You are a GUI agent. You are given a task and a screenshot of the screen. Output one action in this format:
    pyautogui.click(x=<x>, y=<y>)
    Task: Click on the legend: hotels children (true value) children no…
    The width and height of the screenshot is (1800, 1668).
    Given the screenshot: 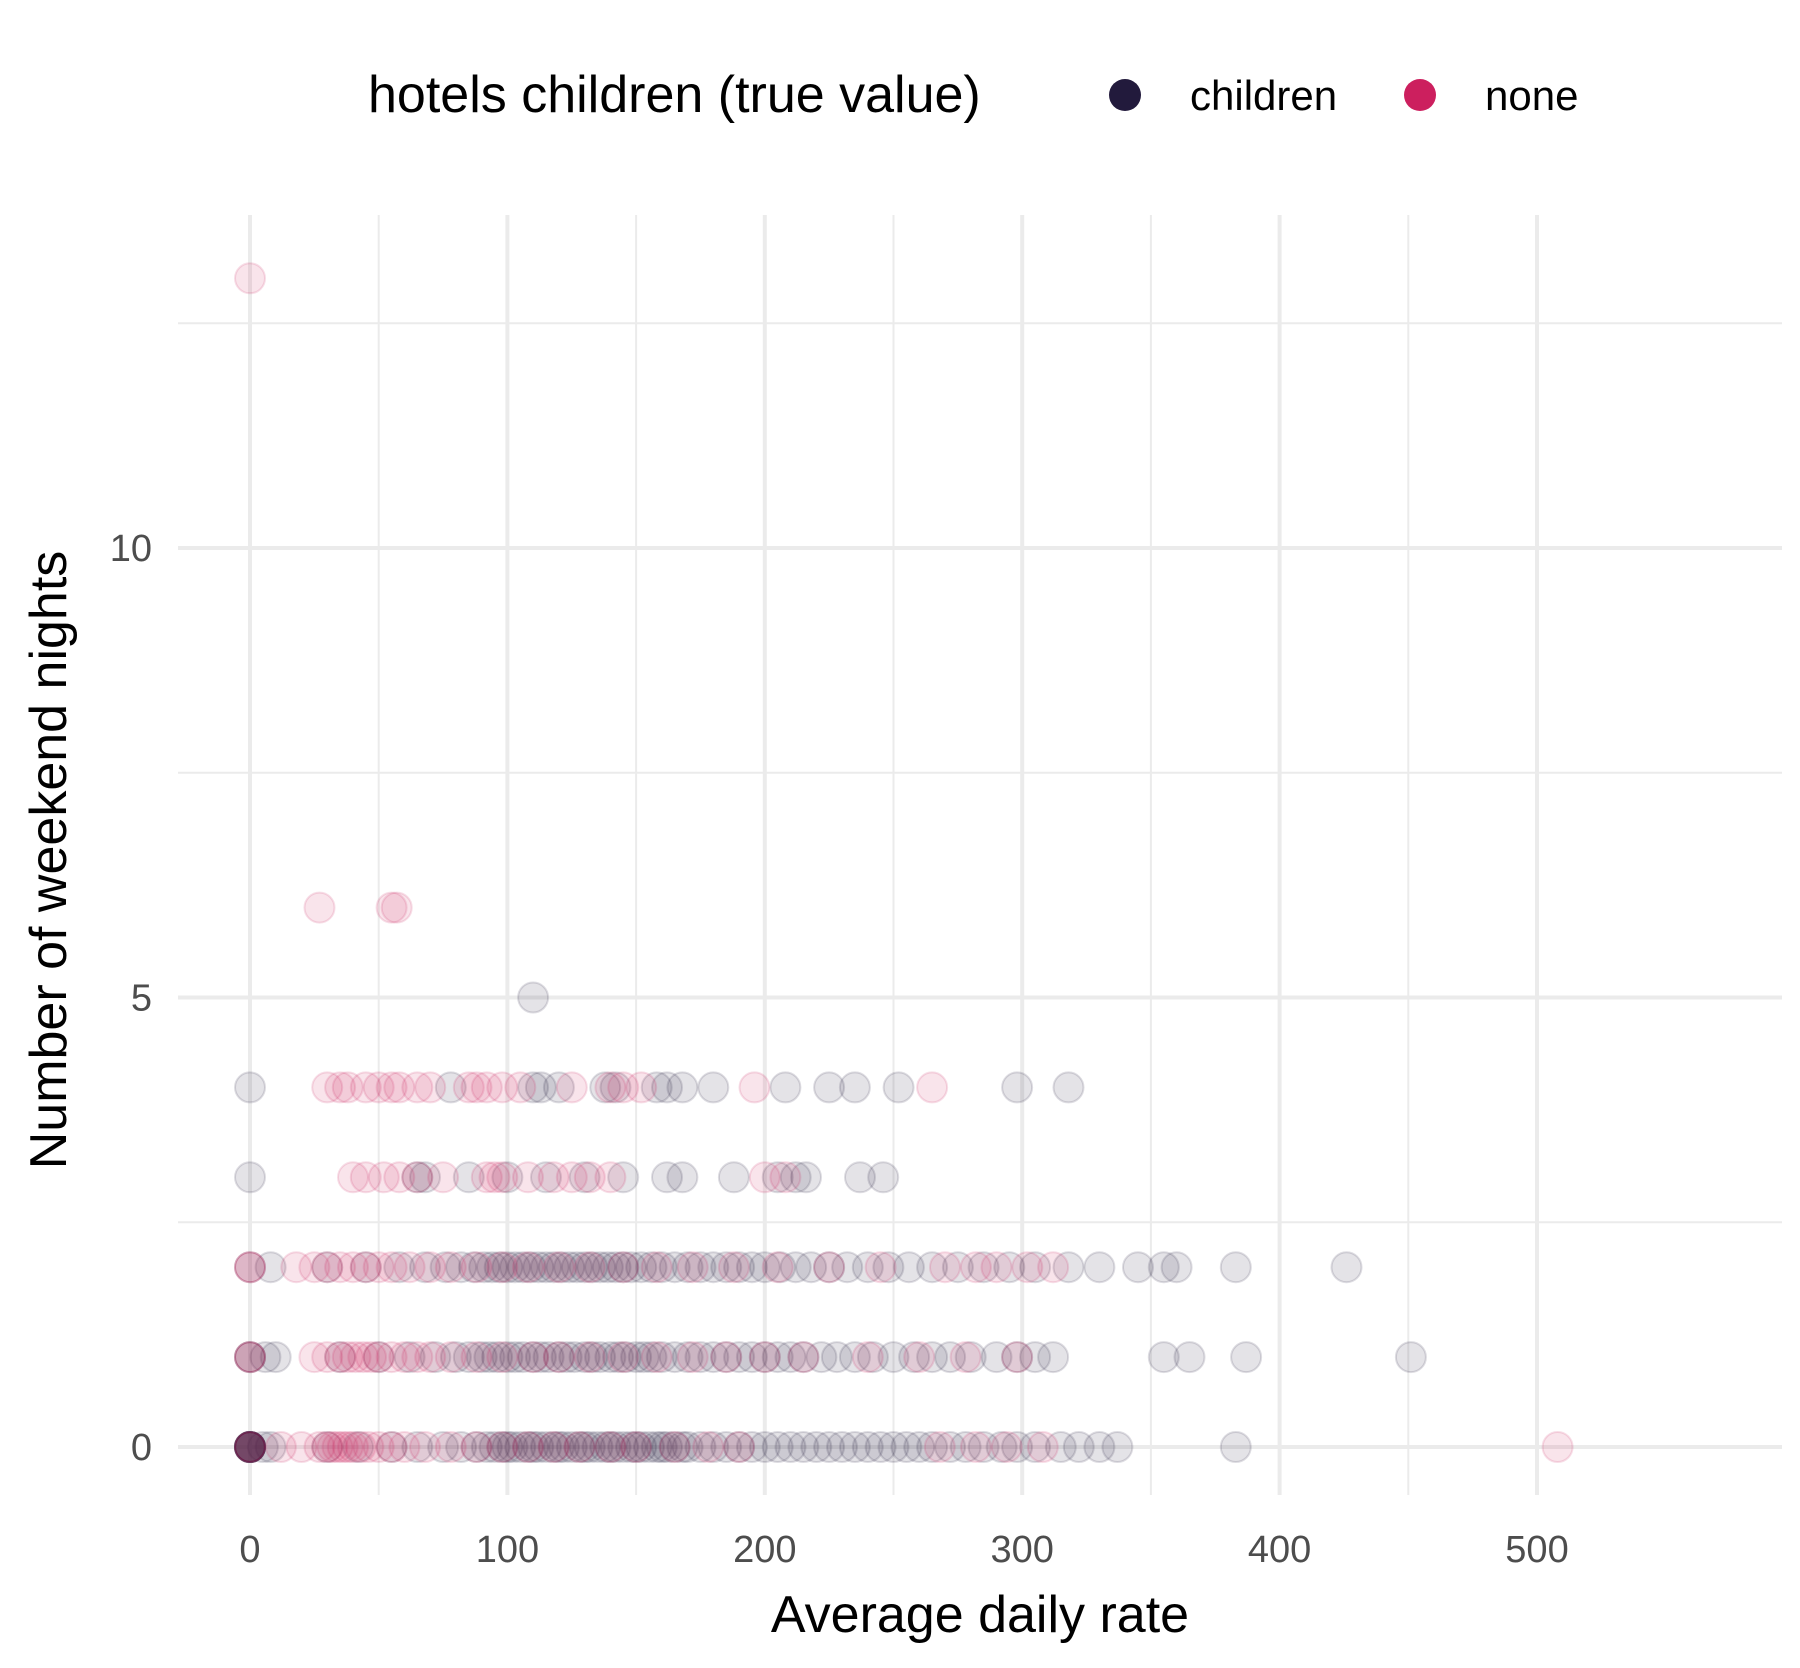 What is the action you would take?
    pyautogui.click(x=973, y=95)
    